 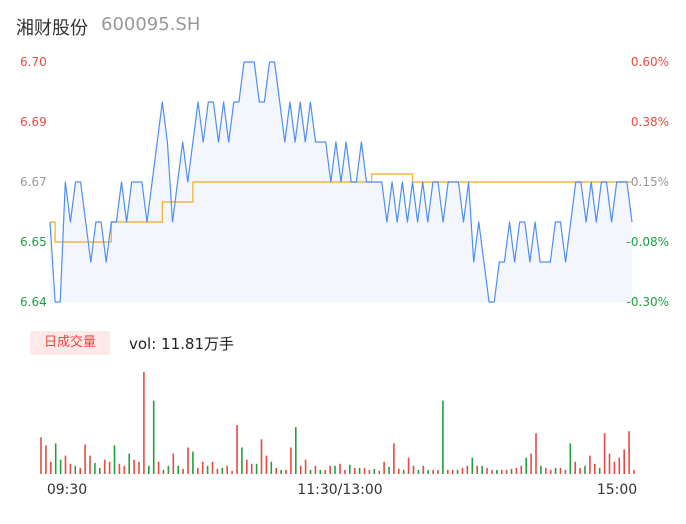 What do you see at coordinates (339, 490) in the screenshot?
I see `x-tick-label: 11:30/13:00` at bounding box center [339, 490].